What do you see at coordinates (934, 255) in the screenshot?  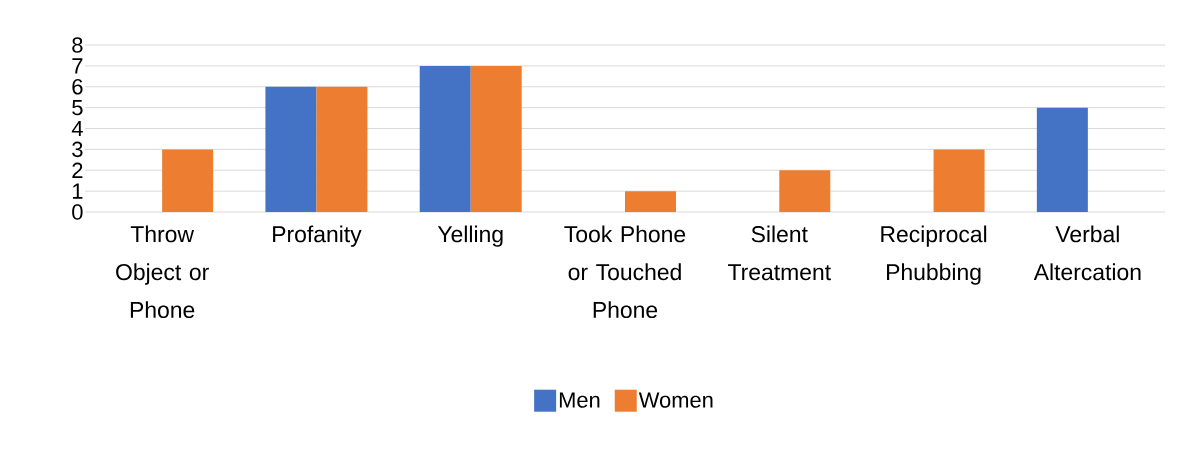 I see `x-tick-label: Reciprocal Phubbing` at bounding box center [934, 255].